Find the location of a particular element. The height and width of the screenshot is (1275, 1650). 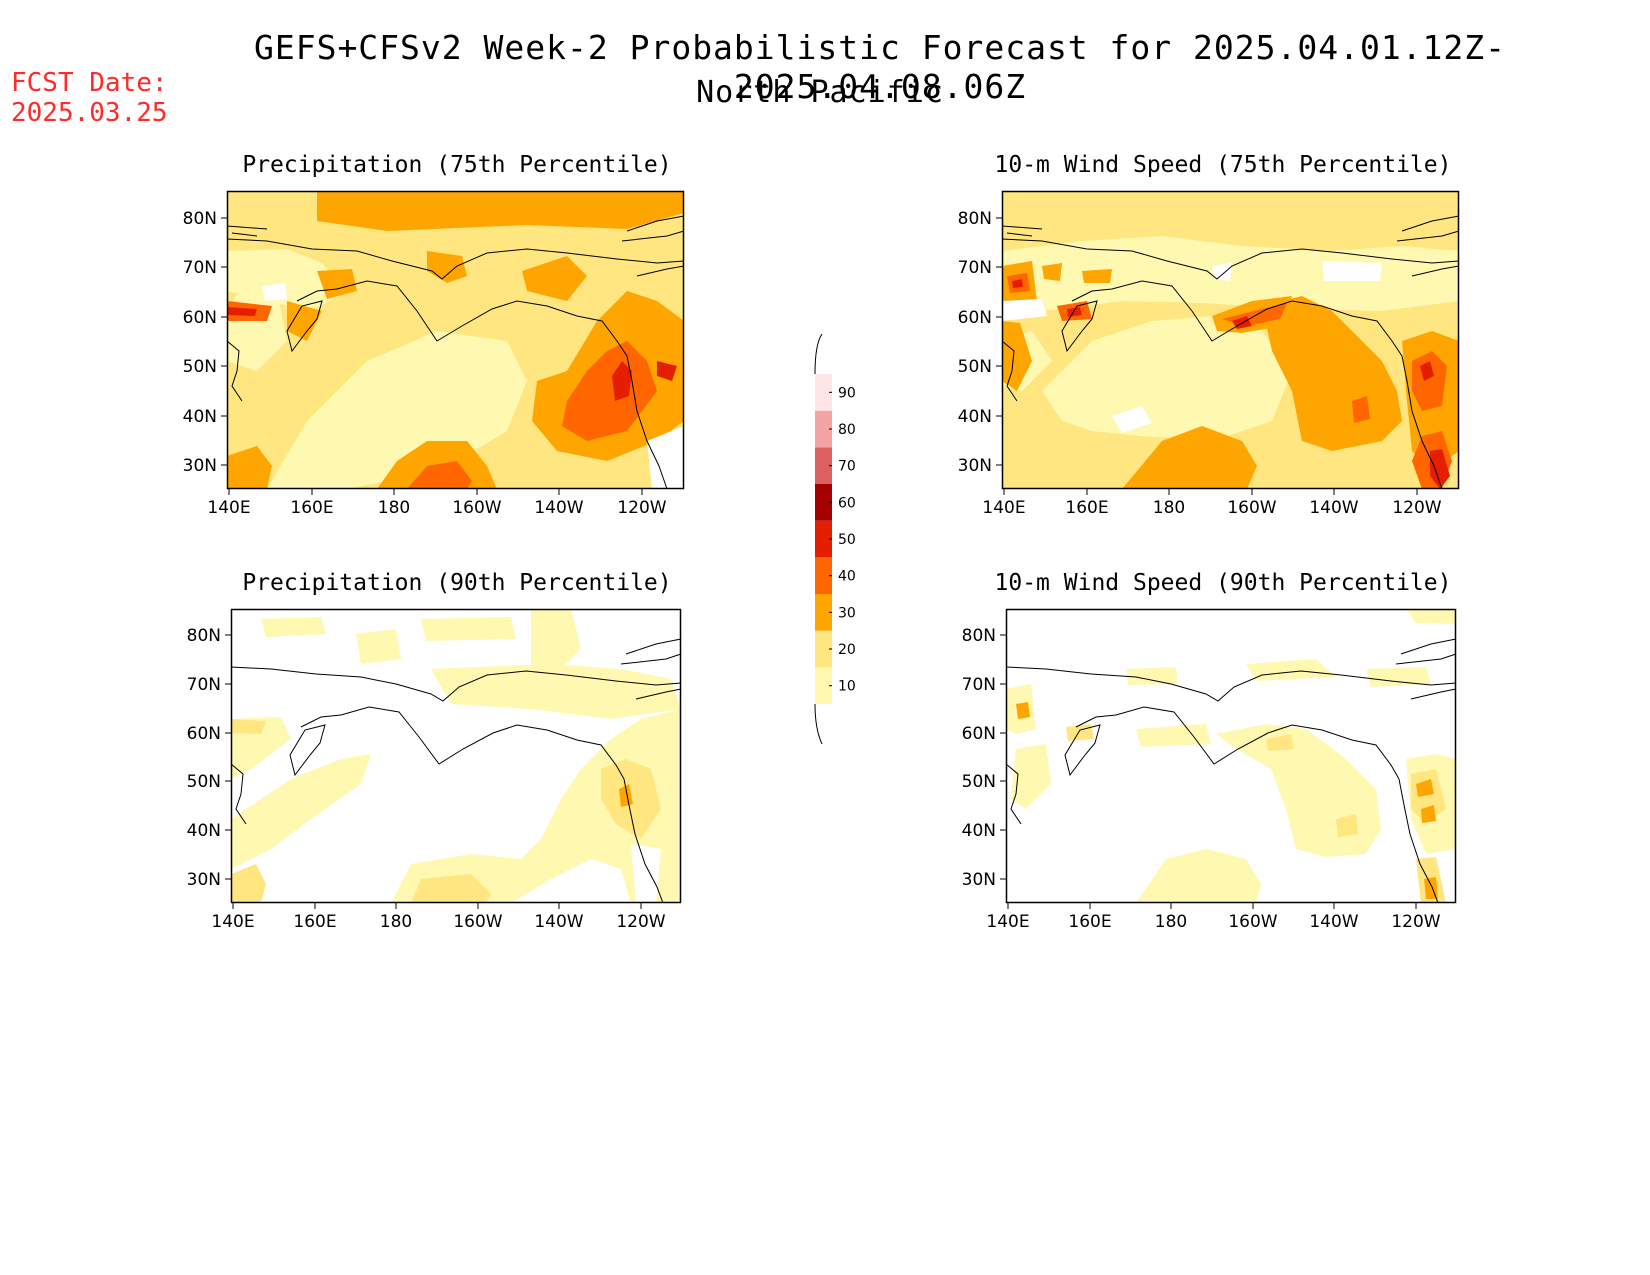

colorbar-bottom-cap is located at coordinates (818, 724).